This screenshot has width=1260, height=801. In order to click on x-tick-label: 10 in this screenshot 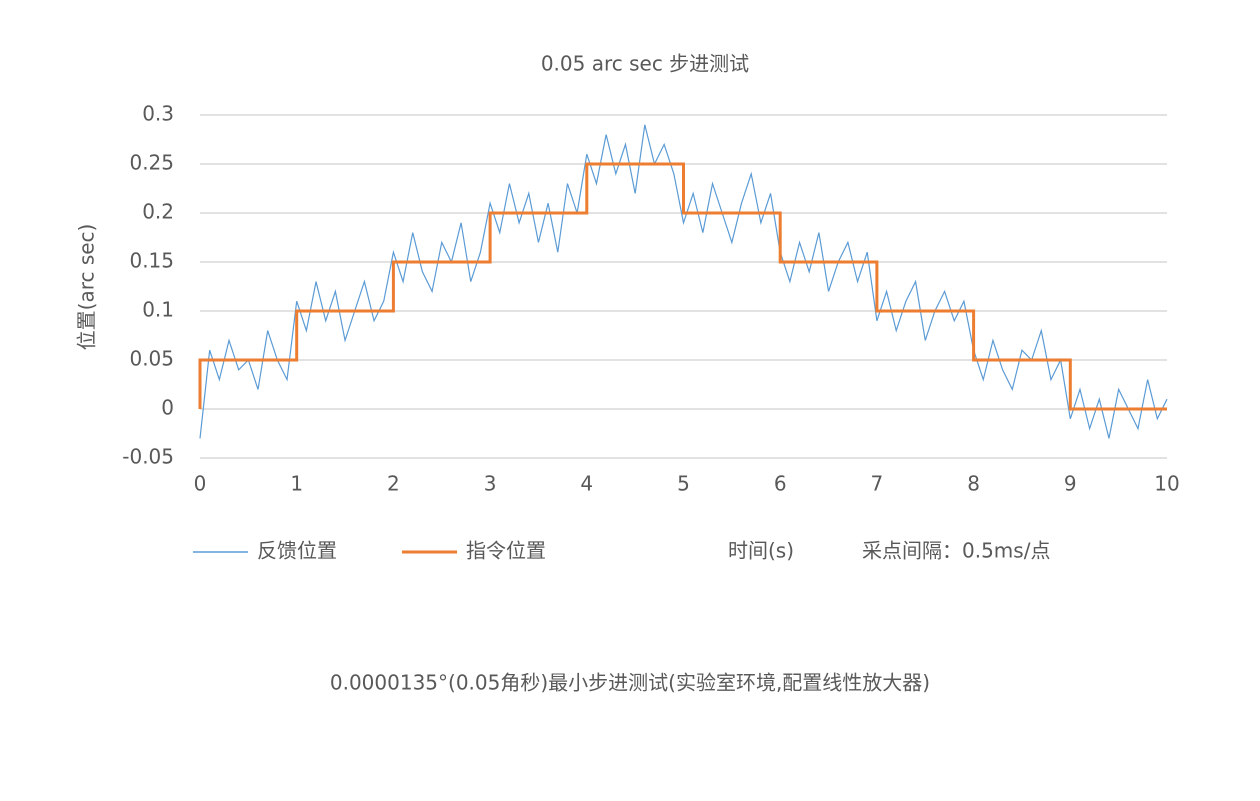, I will do `click(1166, 484)`.